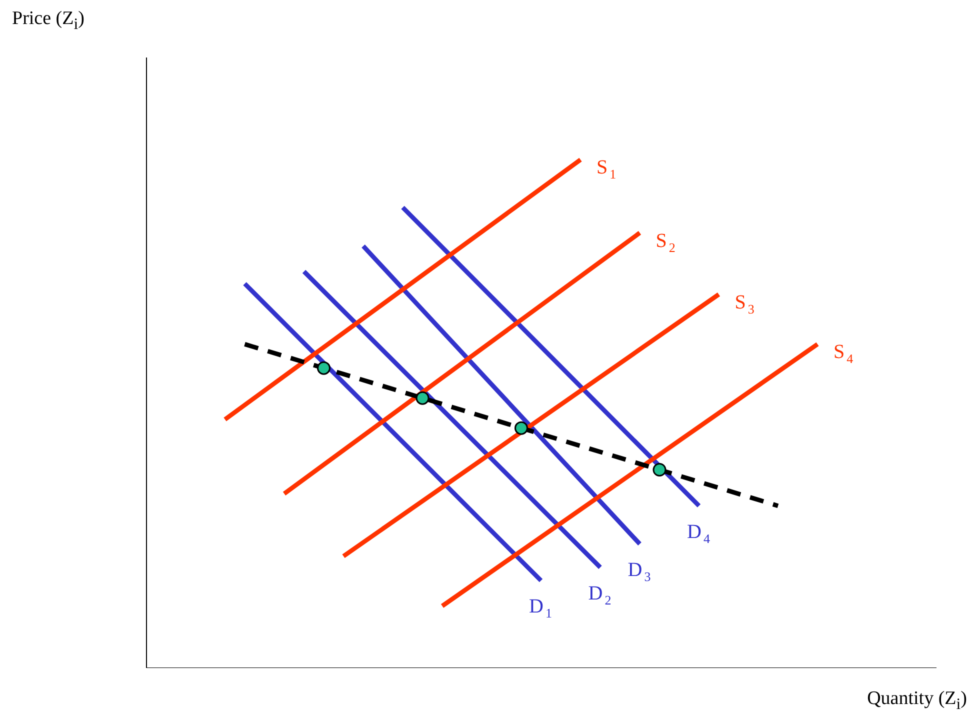 Image resolution: width=975 pixels, height=723 pixels. Describe the element at coordinates (48, 21) in the screenshot. I see `text: Price (Z$_{i}$)` at that location.